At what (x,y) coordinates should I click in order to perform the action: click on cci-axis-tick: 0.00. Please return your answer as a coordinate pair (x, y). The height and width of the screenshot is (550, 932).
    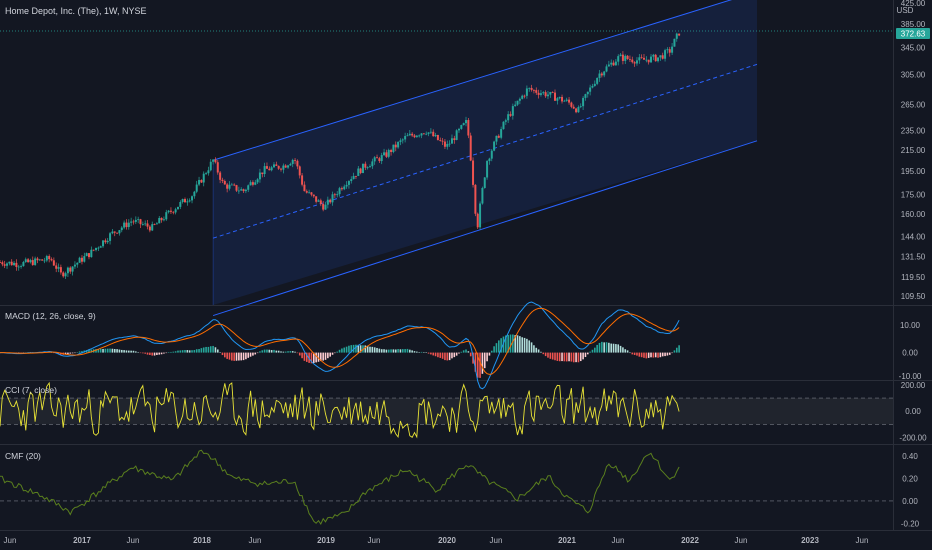
    Looking at the image, I should click on (913, 411).